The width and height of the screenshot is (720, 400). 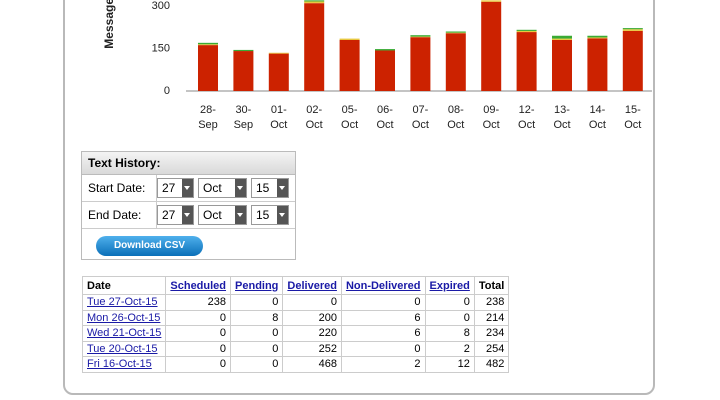 What do you see at coordinates (562, 117) in the screenshot?
I see `x-tick-label: 13-Oct` at bounding box center [562, 117].